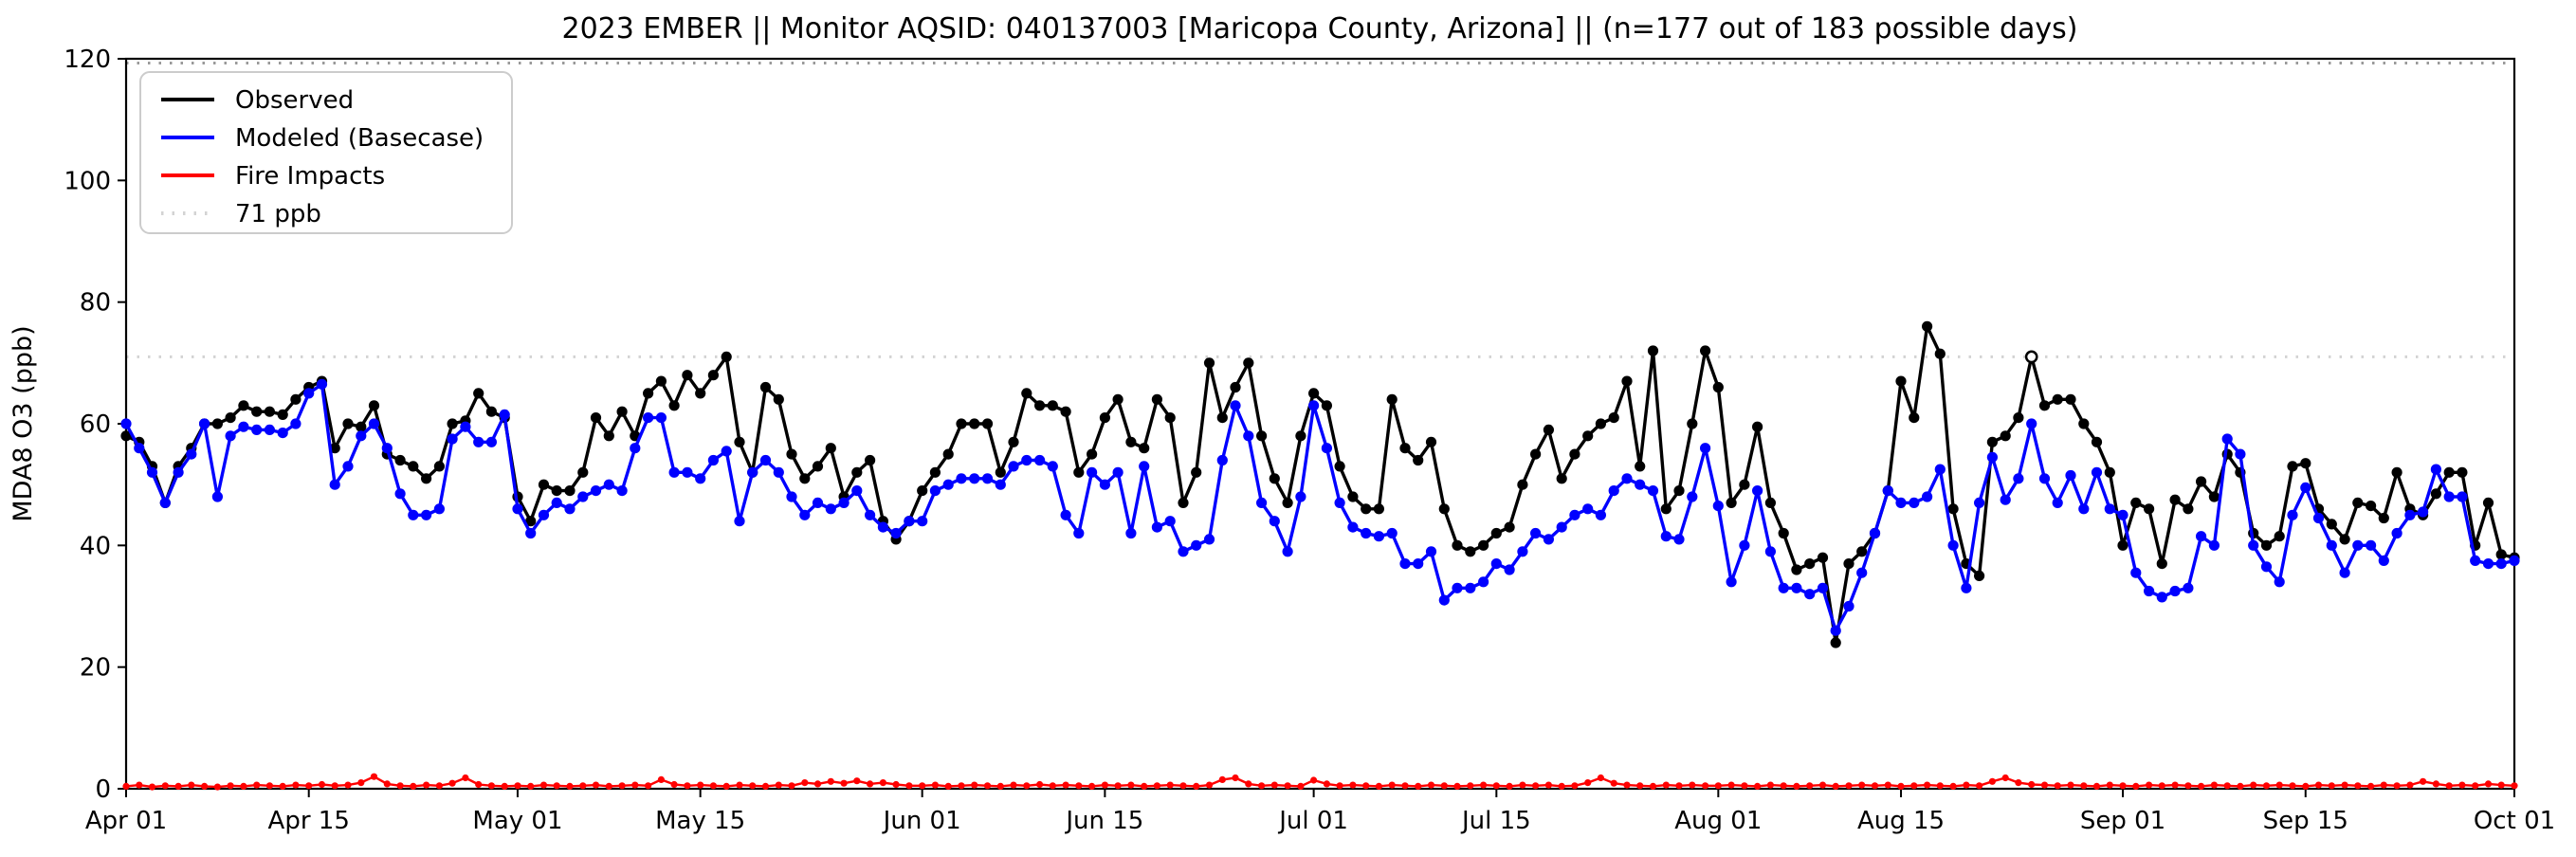  Describe the element at coordinates (23, 423) in the screenshot. I see `y-axis-label: MDA8 O3 (ppb)` at that location.